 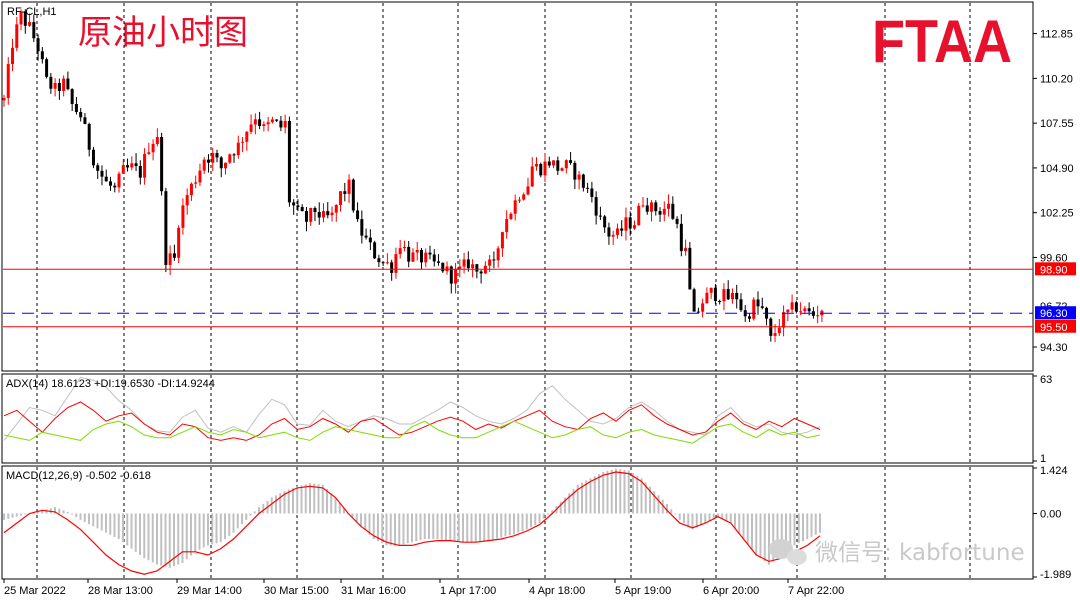 What do you see at coordinates (1057, 169) in the screenshot?
I see `price-tick-label: 104.90` at bounding box center [1057, 169].